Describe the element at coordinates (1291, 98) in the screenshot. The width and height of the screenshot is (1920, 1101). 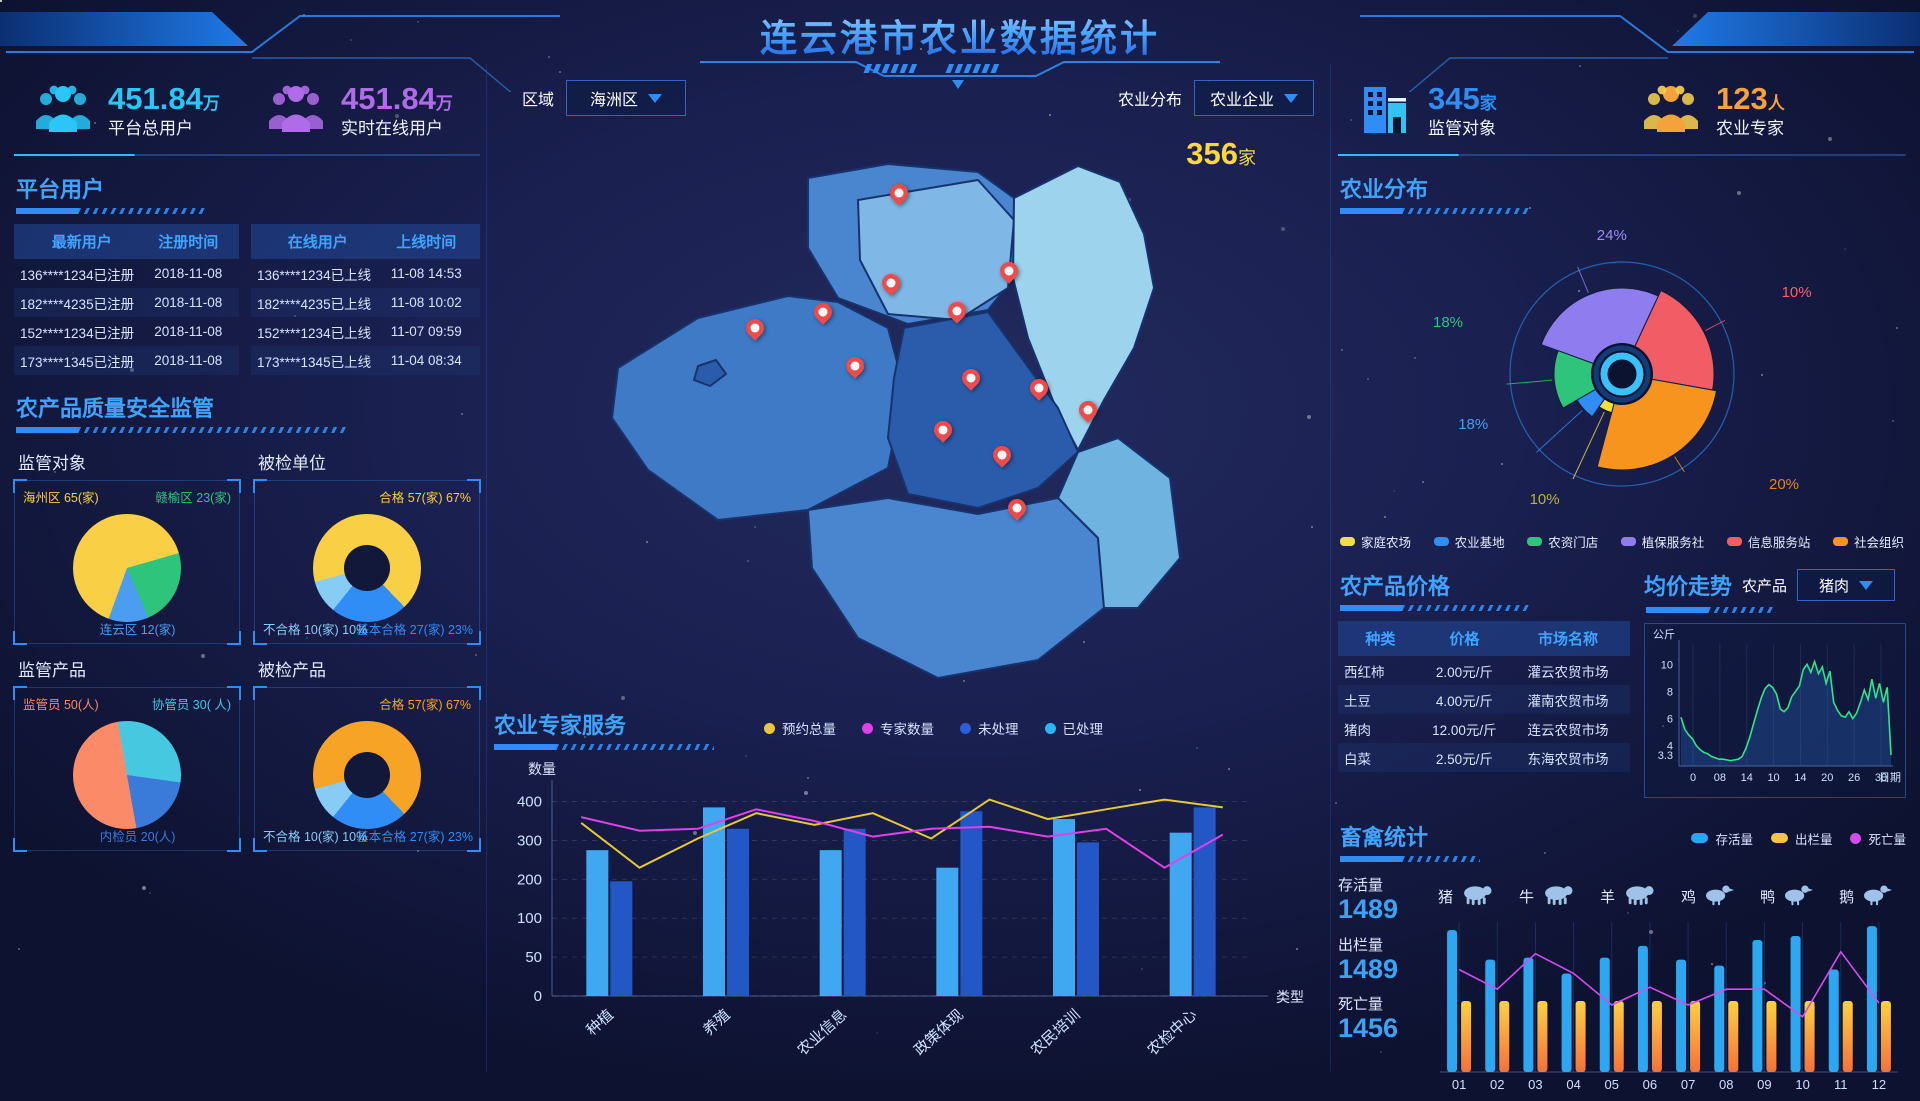
I see `chevron-down-icon` at that location.